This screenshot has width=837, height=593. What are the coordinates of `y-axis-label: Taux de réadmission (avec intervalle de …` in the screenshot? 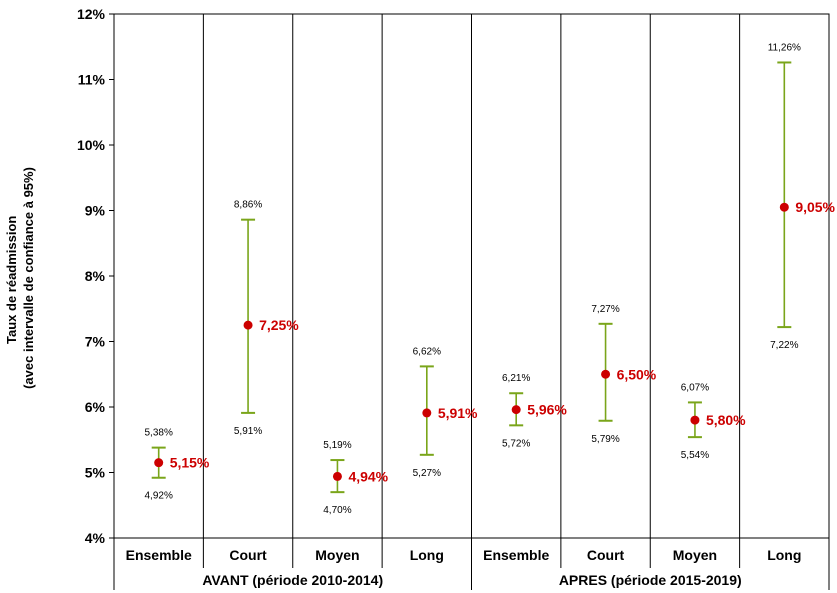 It's located at (20, 278).